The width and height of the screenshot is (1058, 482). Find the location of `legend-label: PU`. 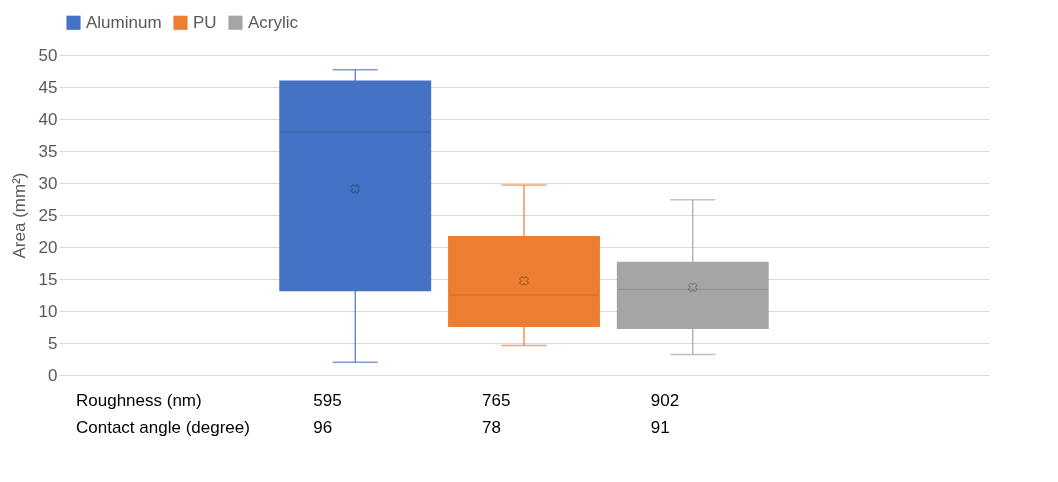

legend-label: PU is located at coordinates (205, 22).